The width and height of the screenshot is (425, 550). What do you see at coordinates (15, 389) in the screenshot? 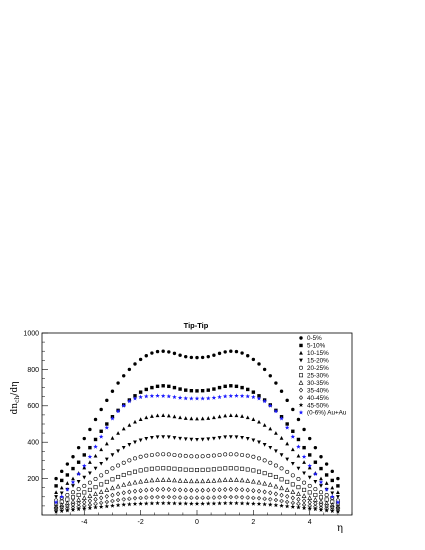
I see `y-axis-label-tail: /dη` at bounding box center [15, 389].